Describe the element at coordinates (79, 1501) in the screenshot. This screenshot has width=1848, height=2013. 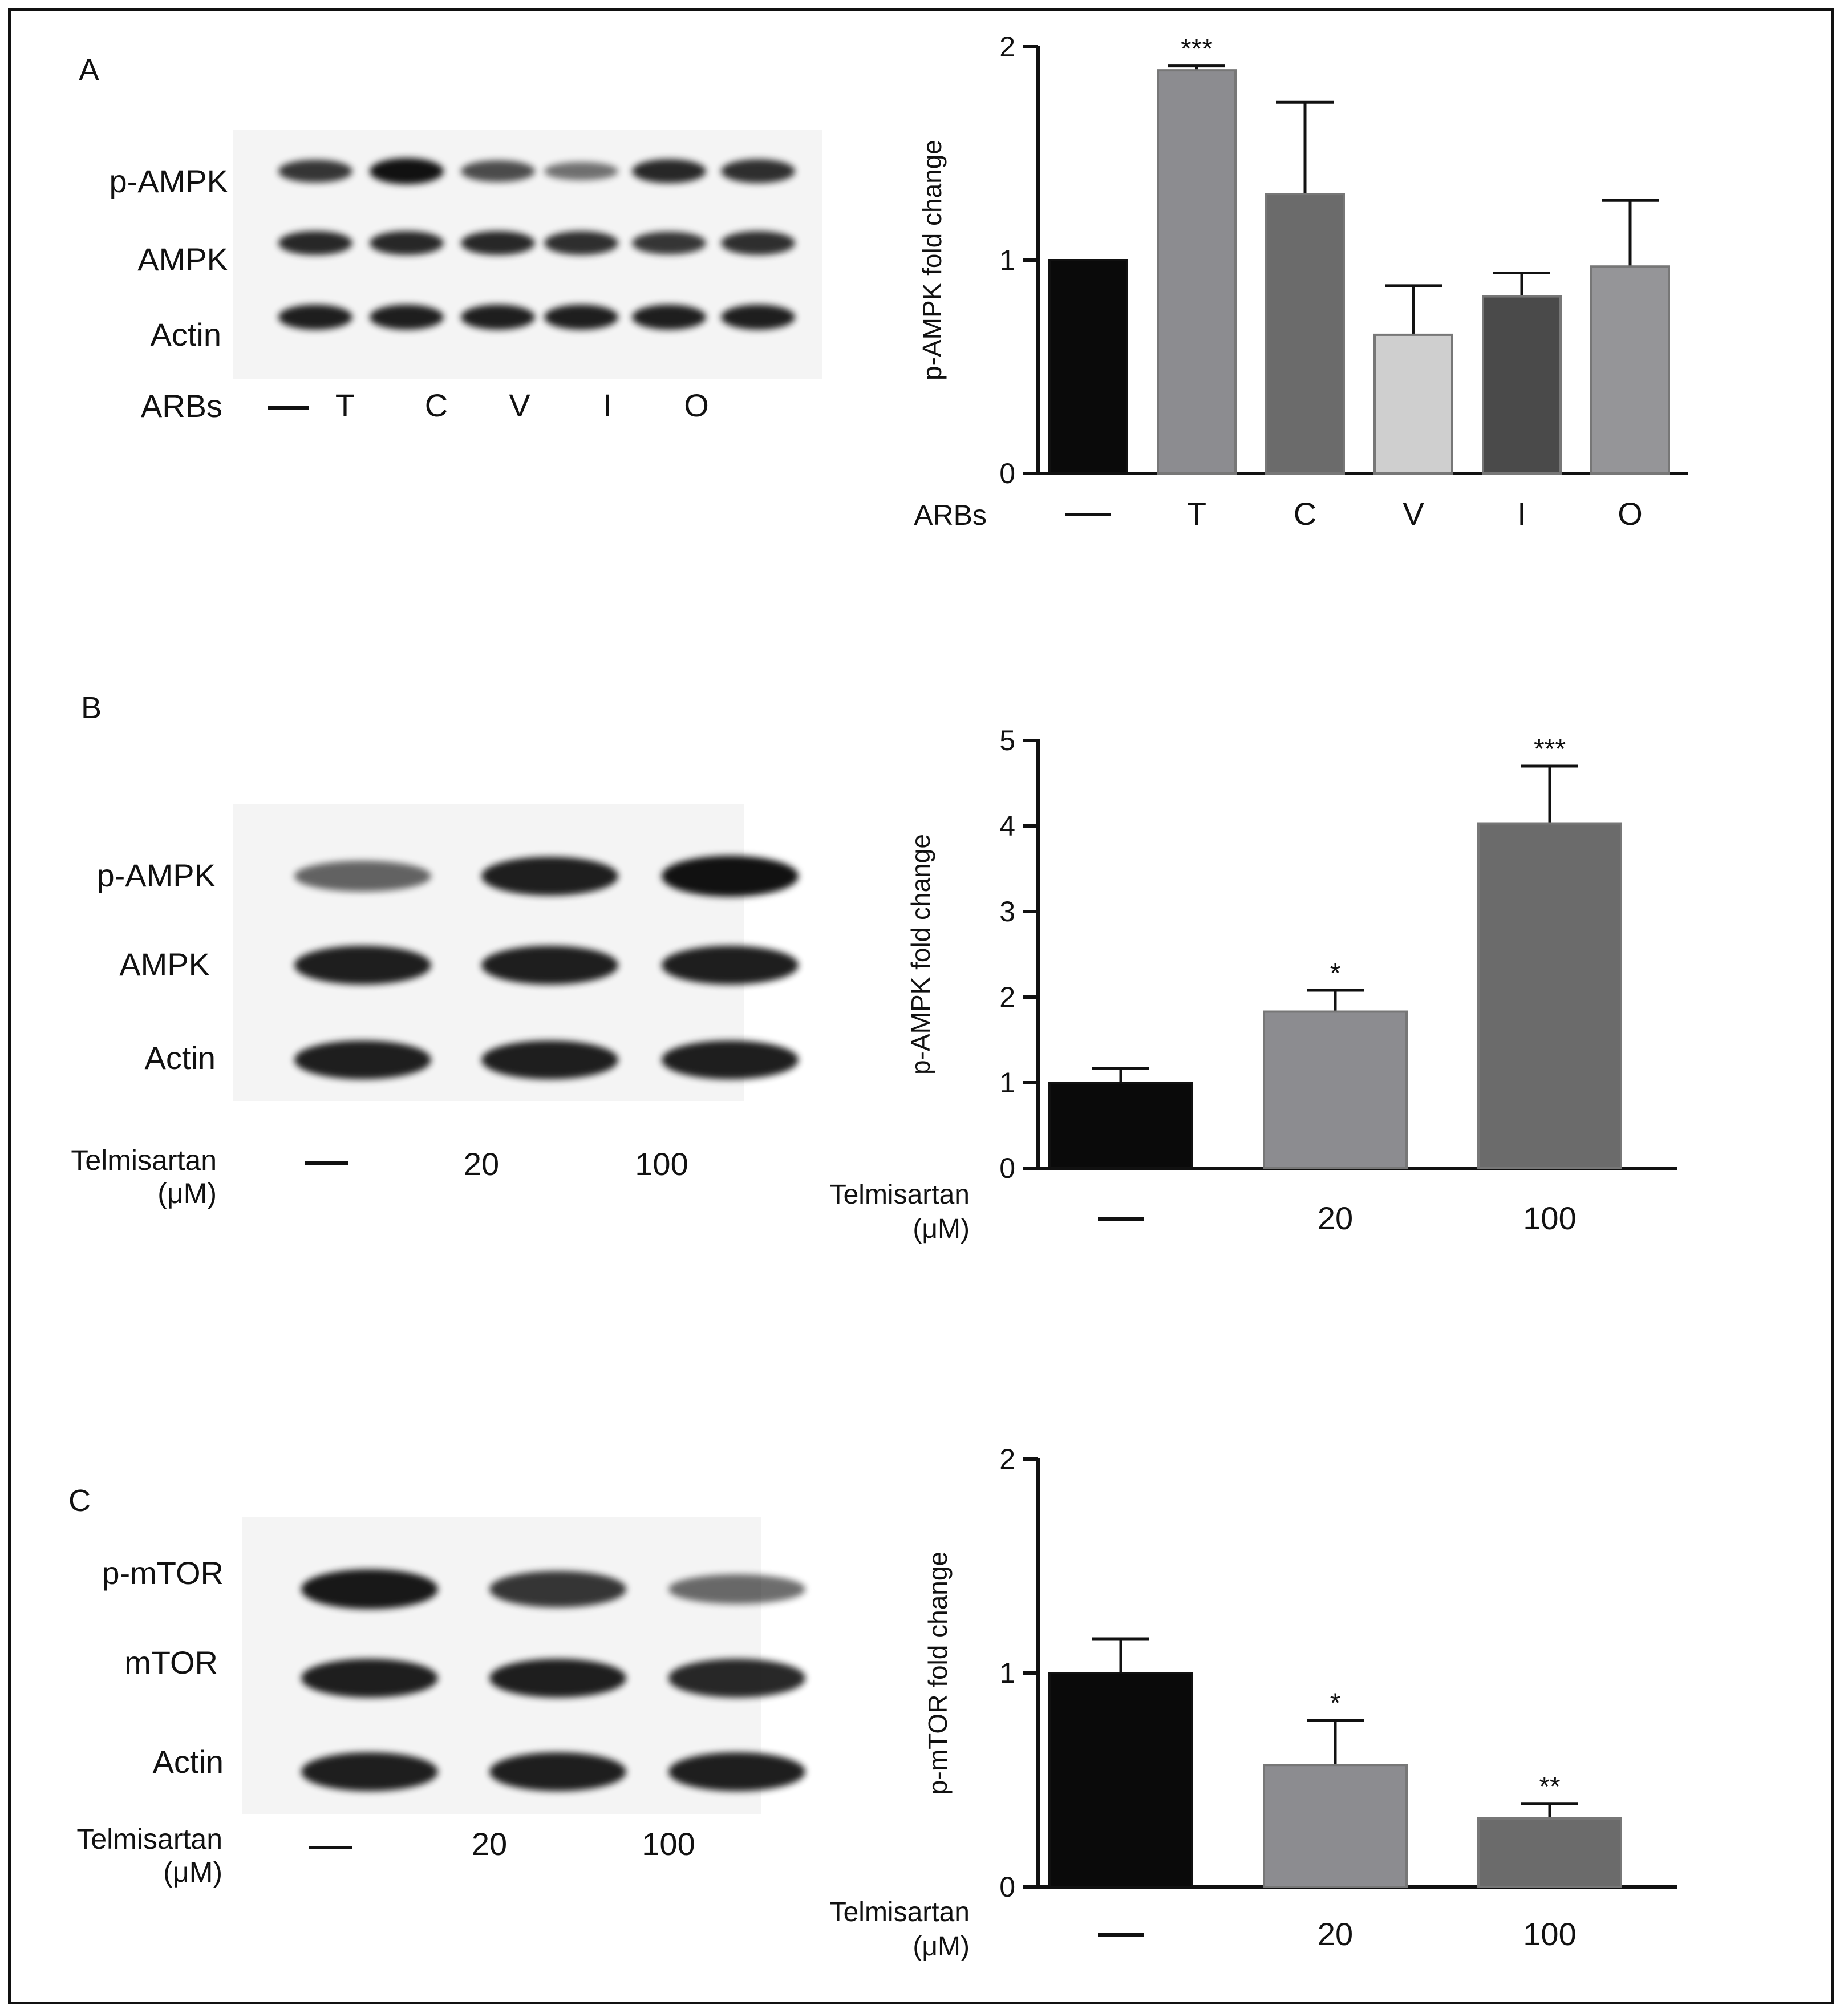
I see `panel-letter-c: C` at that location.